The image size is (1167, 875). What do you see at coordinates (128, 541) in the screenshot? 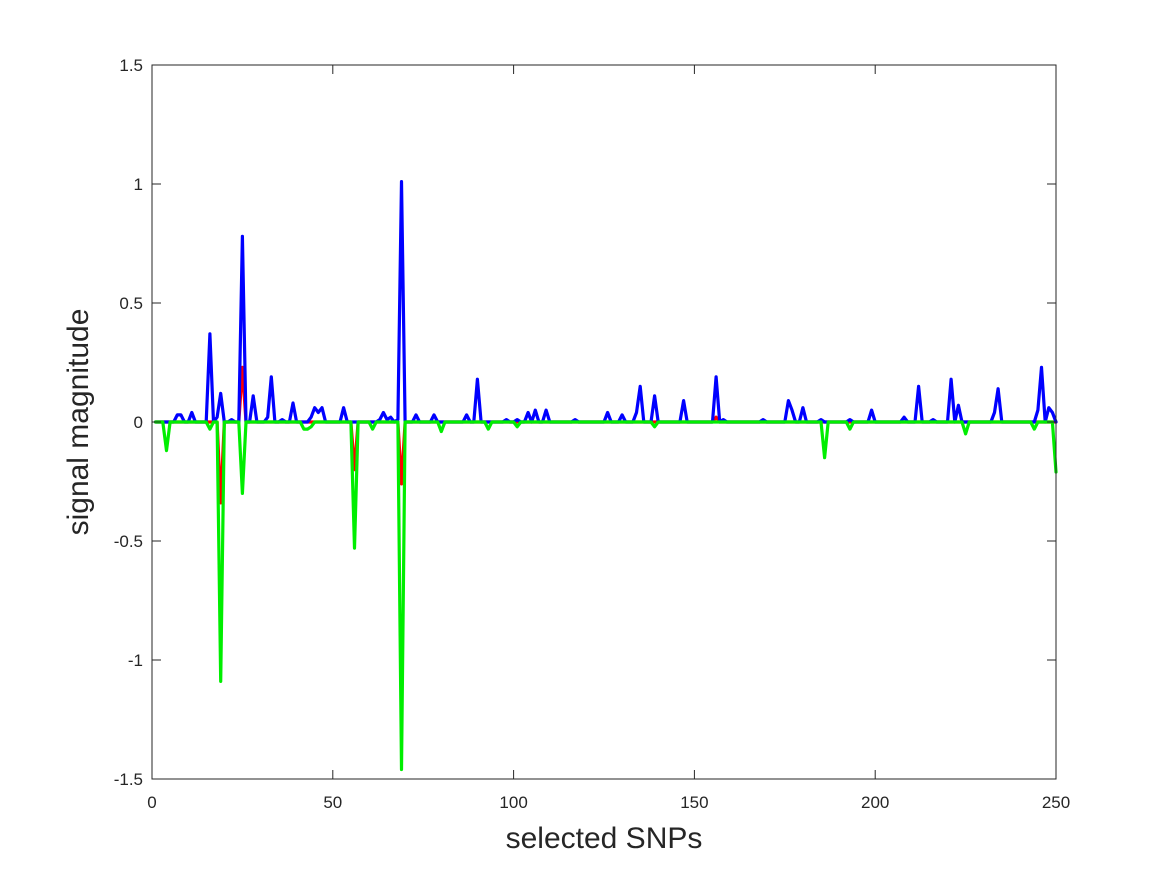
I see `y-tick-label: -0.5` at bounding box center [128, 541].